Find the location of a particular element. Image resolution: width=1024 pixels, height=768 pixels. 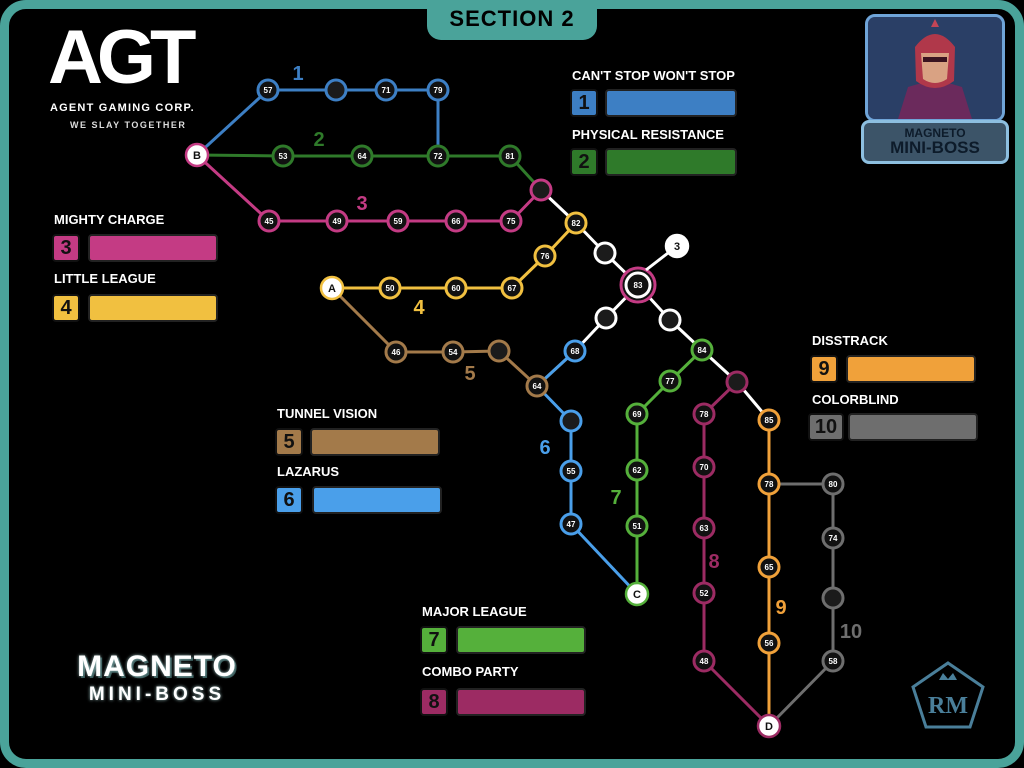

boss-node is located at coordinates (638, 285).